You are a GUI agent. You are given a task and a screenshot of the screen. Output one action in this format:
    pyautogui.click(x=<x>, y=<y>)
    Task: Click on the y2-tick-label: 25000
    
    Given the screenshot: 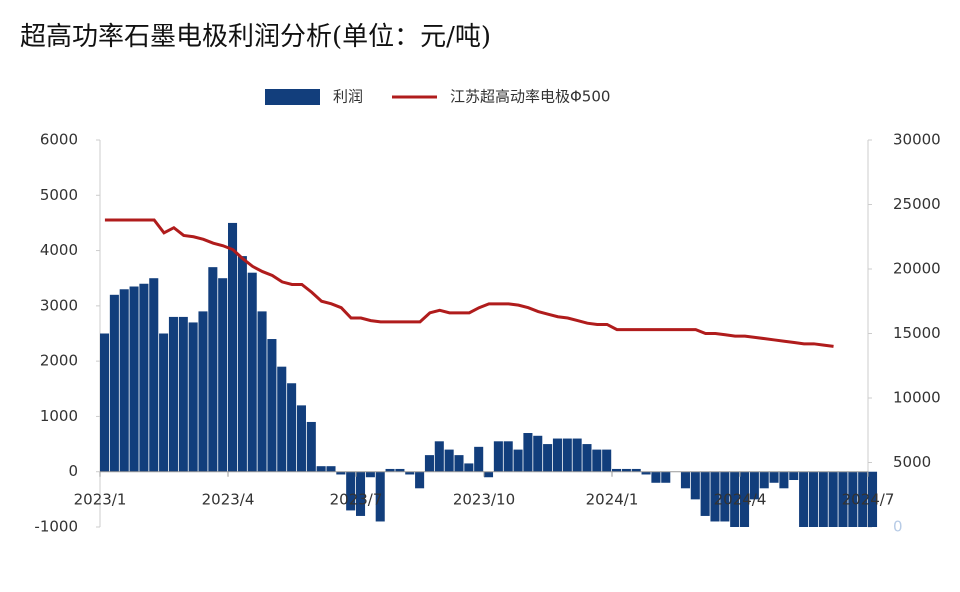 What is the action you would take?
    pyautogui.click(x=917, y=204)
    